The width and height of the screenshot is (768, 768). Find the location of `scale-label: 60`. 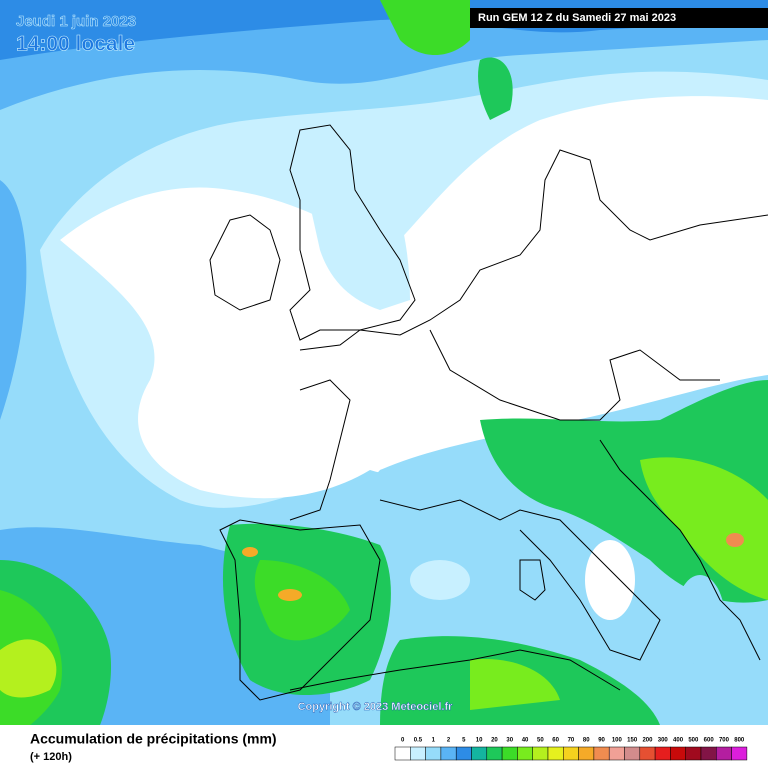

scale-label: 60 is located at coordinates (555, 741).